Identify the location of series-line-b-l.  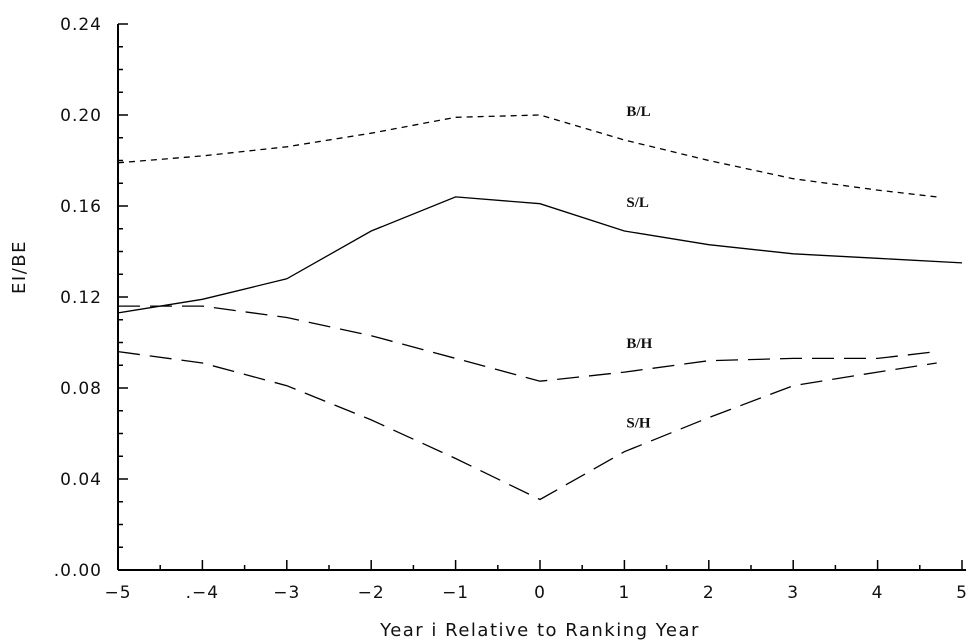
(527, 156).